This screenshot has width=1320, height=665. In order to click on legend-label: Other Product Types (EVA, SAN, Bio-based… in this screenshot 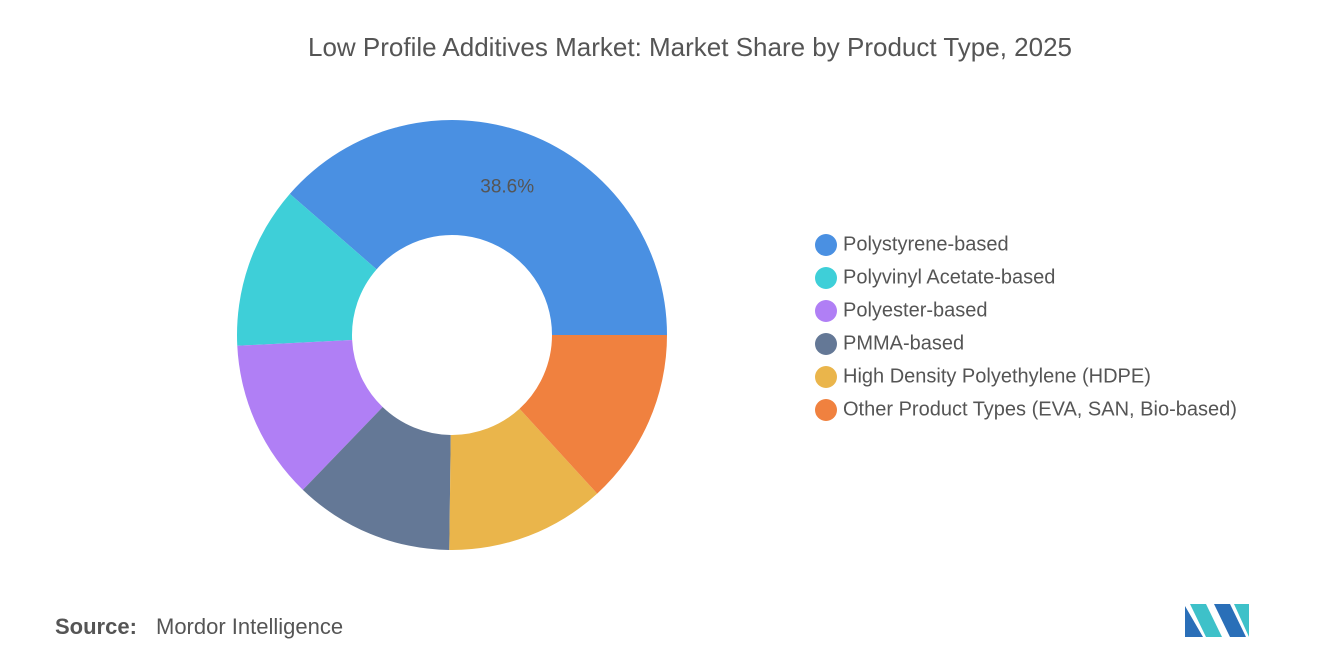, I will do `click(1040, 409)`.